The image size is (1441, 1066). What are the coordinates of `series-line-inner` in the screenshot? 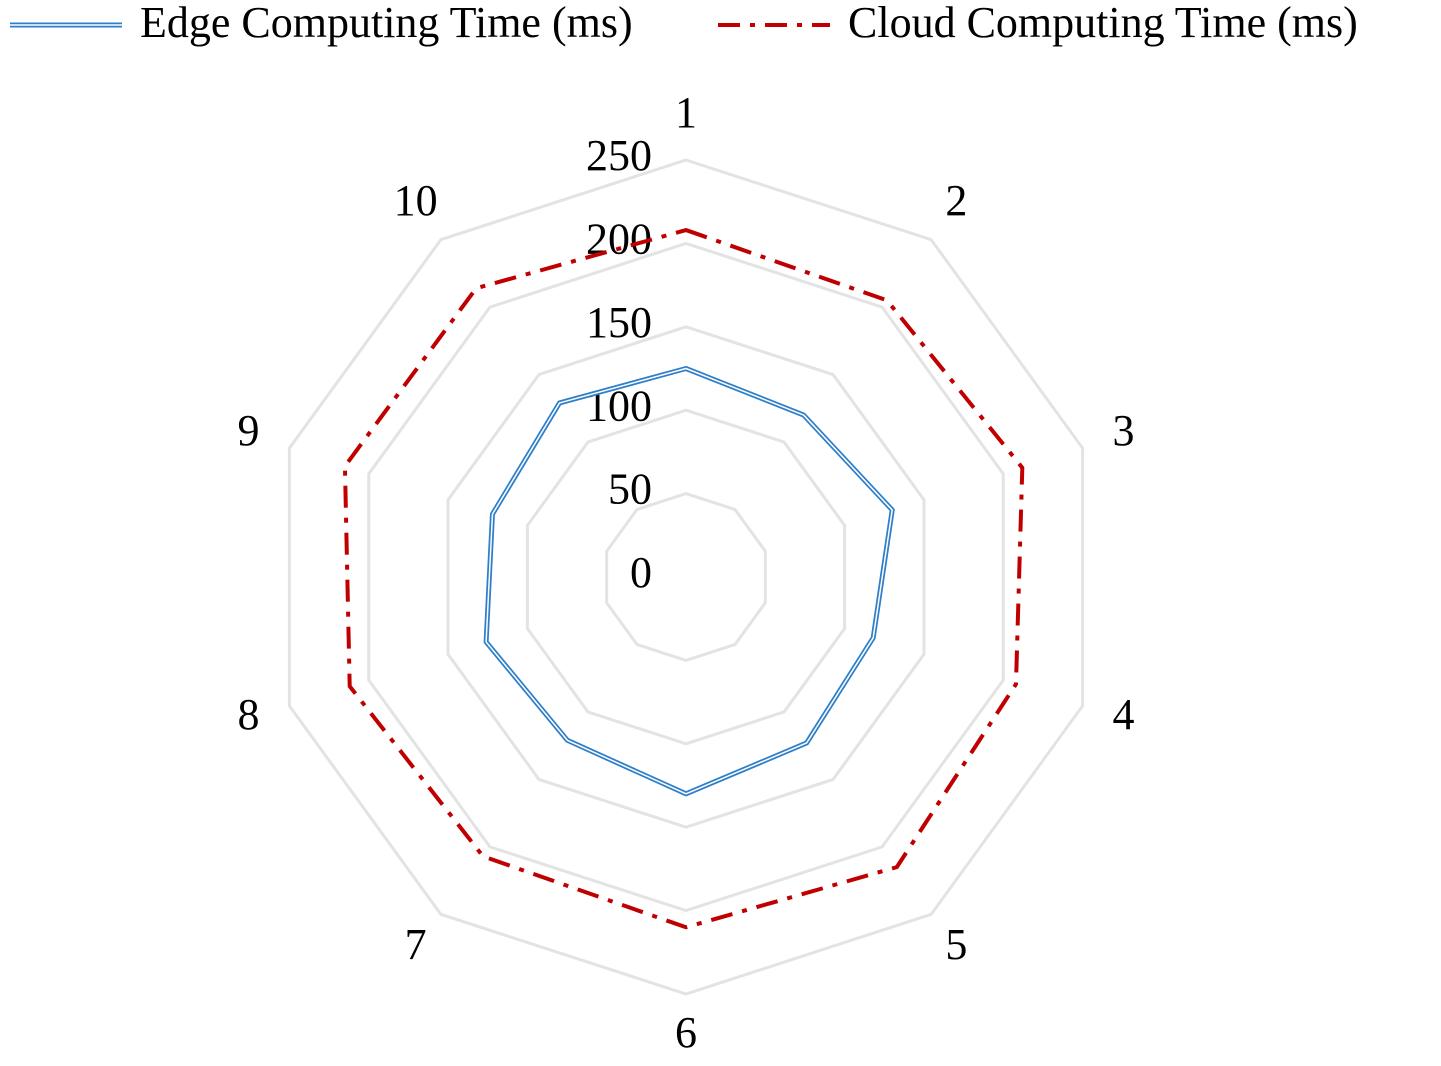 It's located at (689, 581).